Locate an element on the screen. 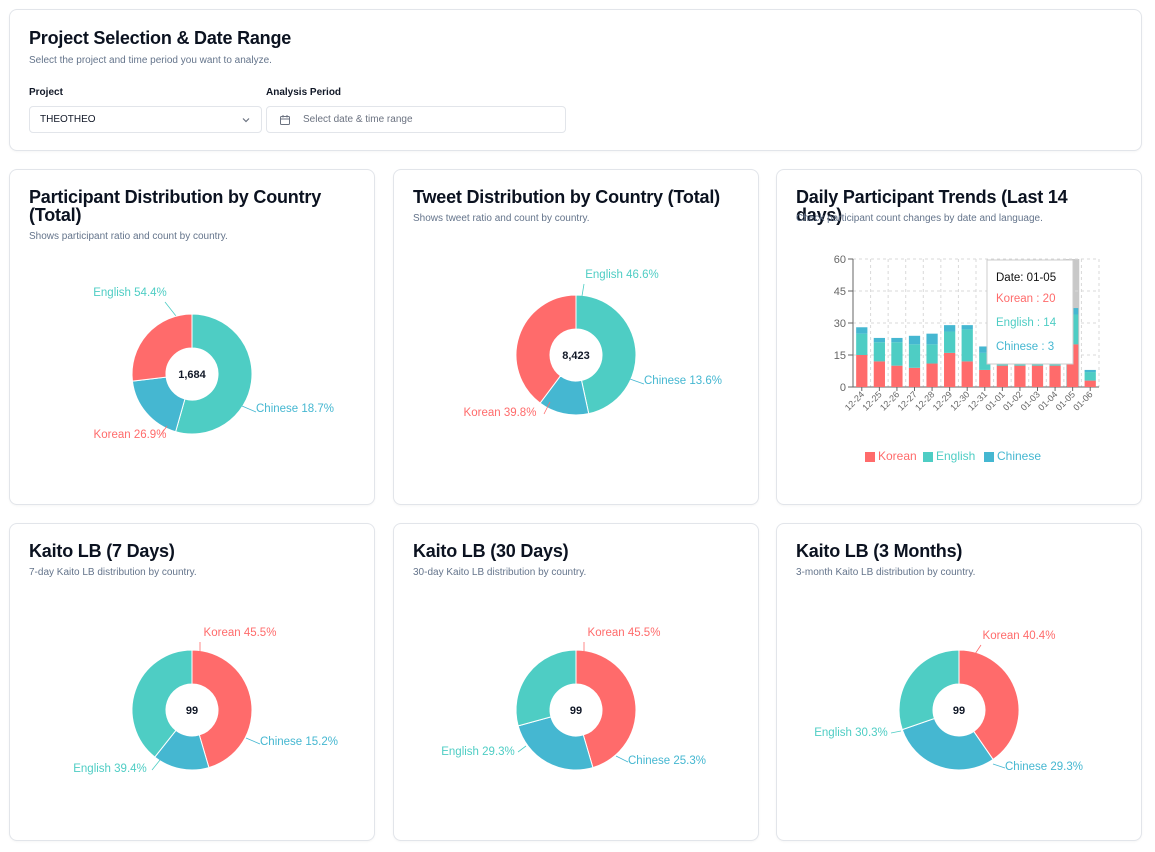 The width and height of the screenshot is (1155, 852). slice-label-english: English 30.3% is located at coordinates (851, 733).